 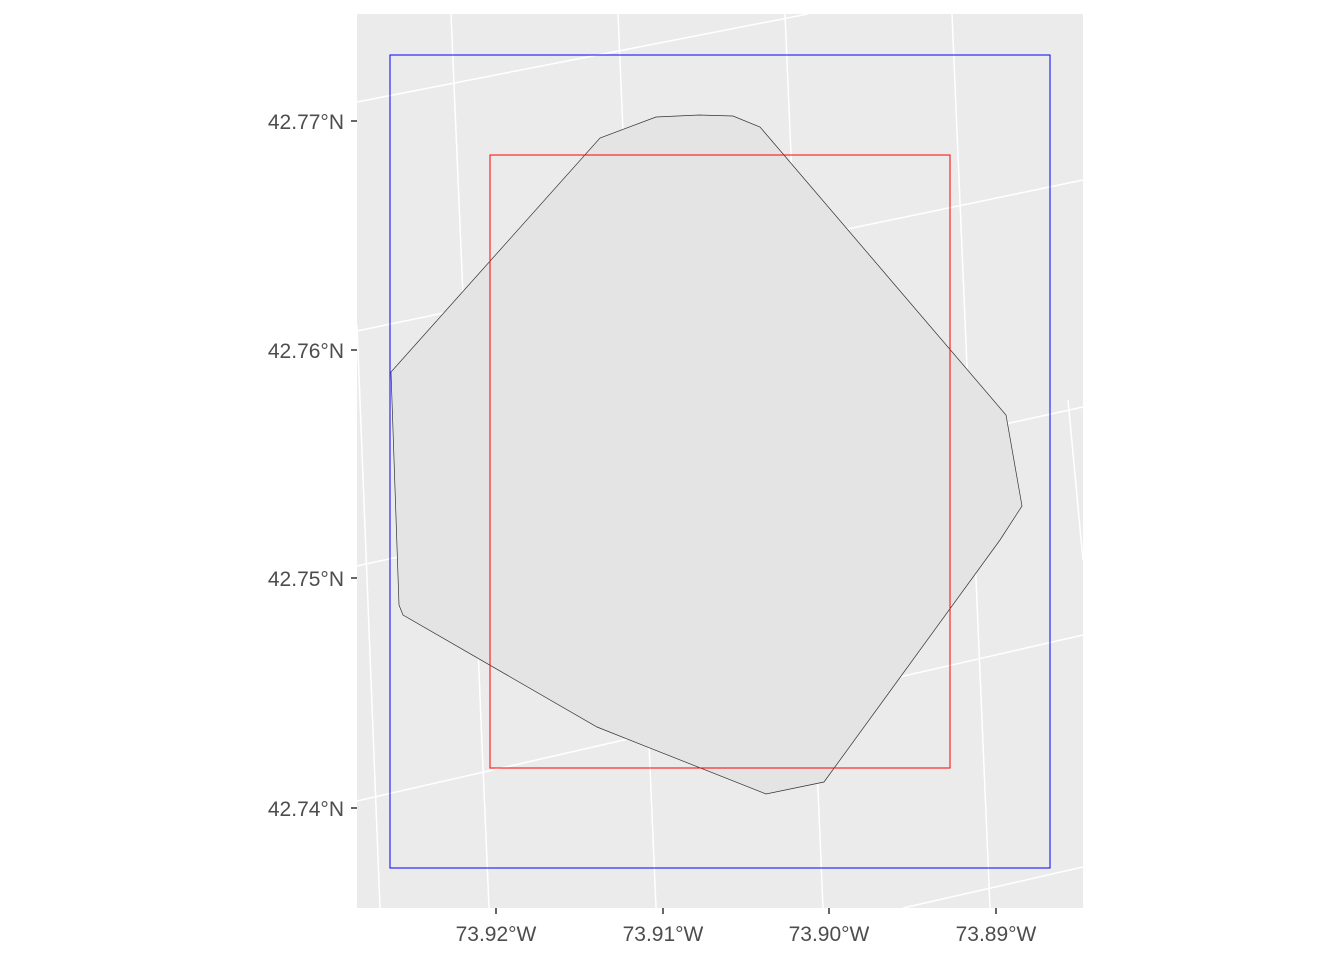 What do you see at coordinates (746, 927) in the screenshot?
I see `x-axis: 73.92°W 73.91°W 73.90°W 73.89°W` at bounding box center [746, 927].